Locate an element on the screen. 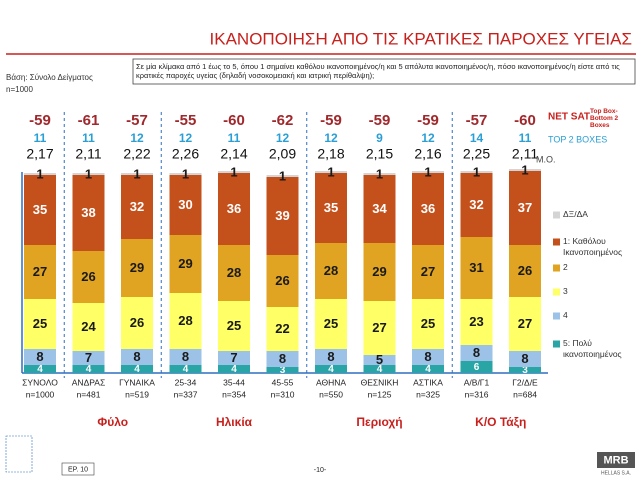 Image resolution: width=640 pixels, height=480 pixels. question-no: ΕΡ. 10 is located at coordinates (78, 469).